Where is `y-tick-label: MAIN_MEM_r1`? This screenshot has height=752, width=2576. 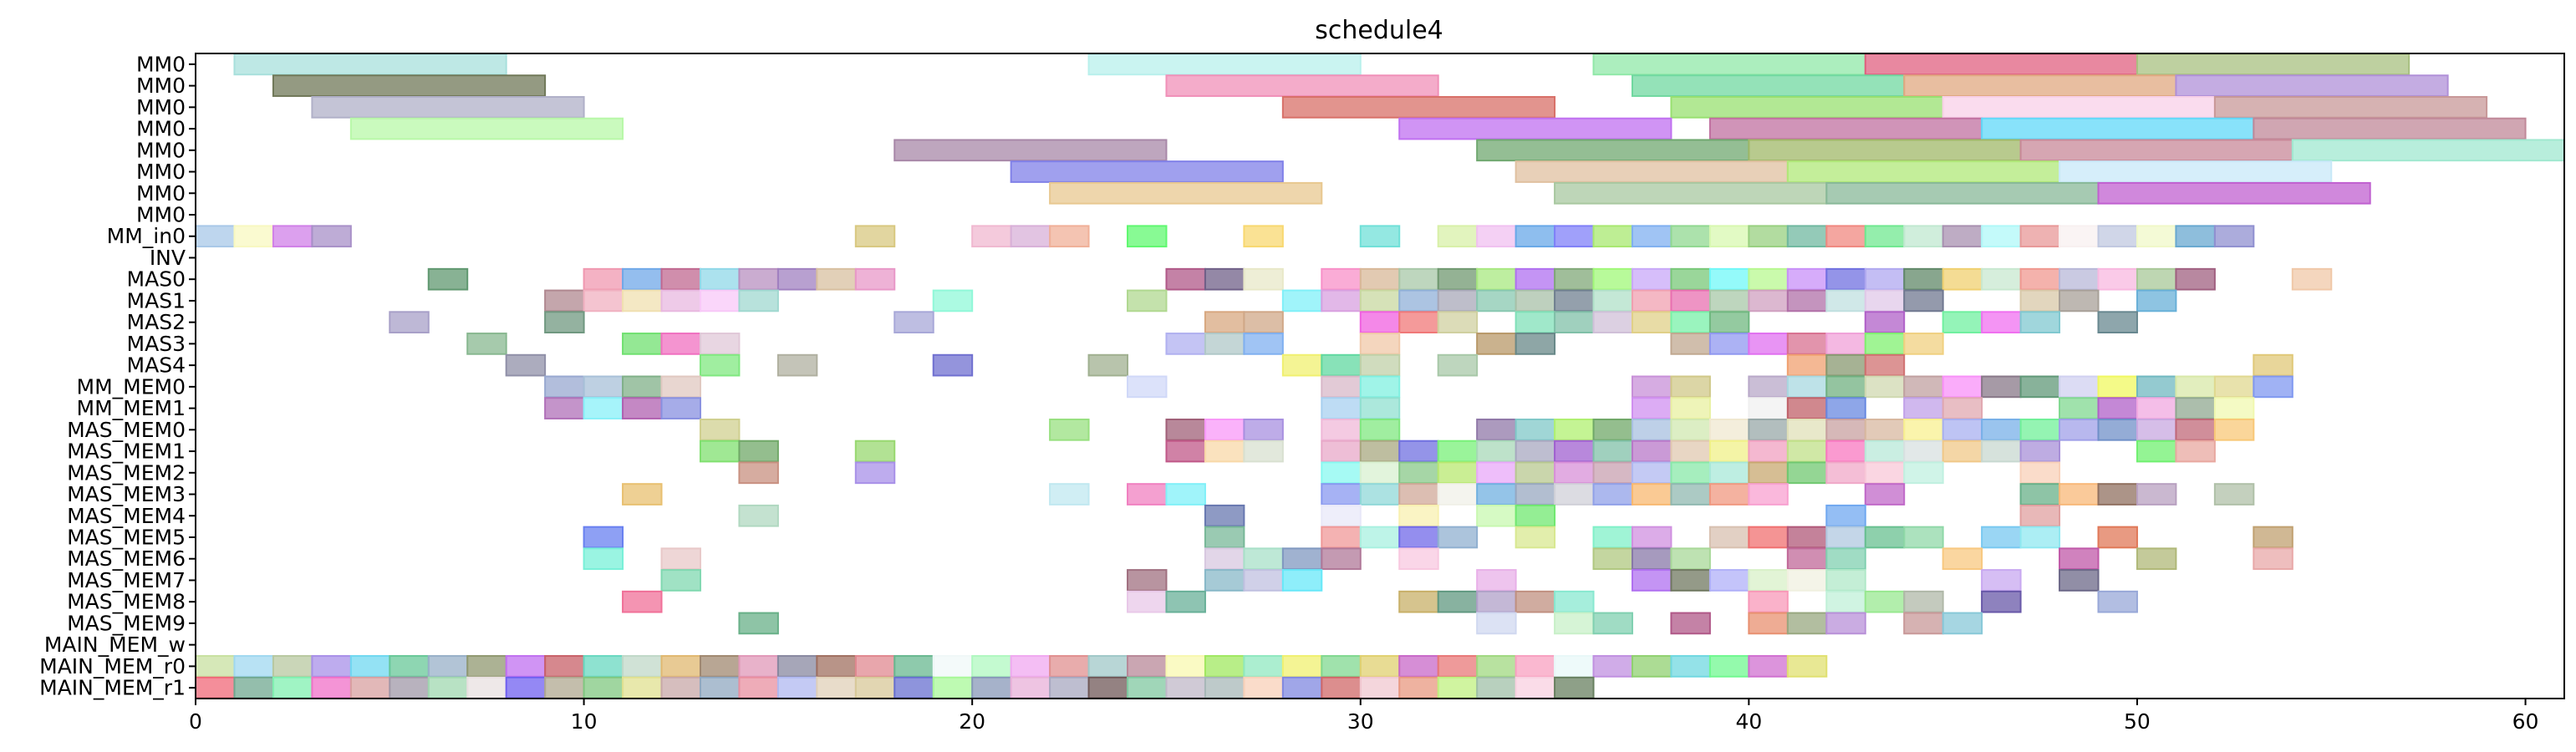
y-tick-label: MAIN_MEM_r1 is located at coordinates (112, 688).